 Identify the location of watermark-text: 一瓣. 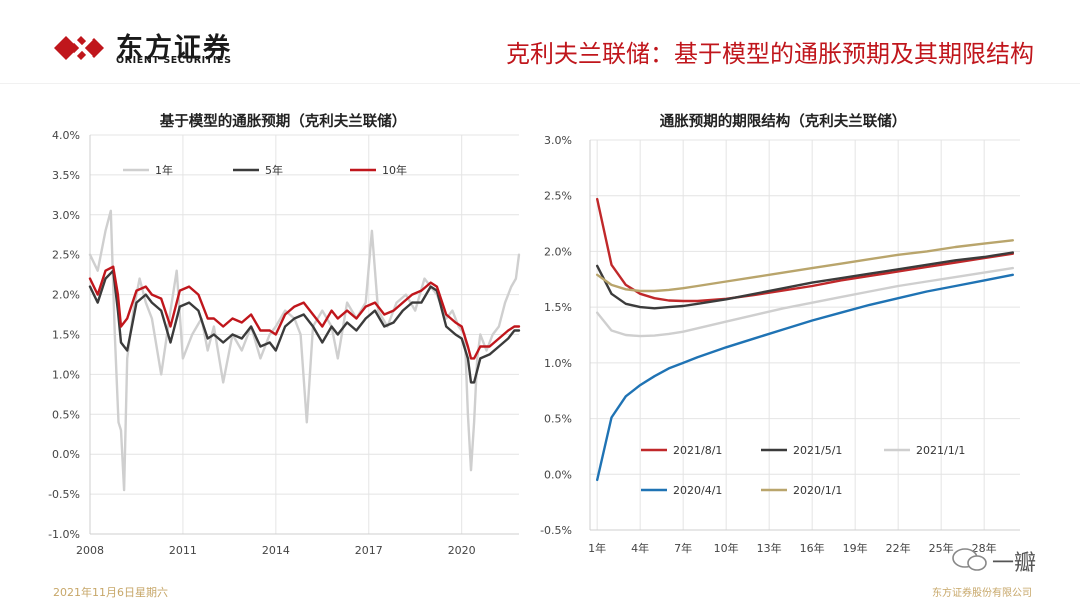
(1014, 563).